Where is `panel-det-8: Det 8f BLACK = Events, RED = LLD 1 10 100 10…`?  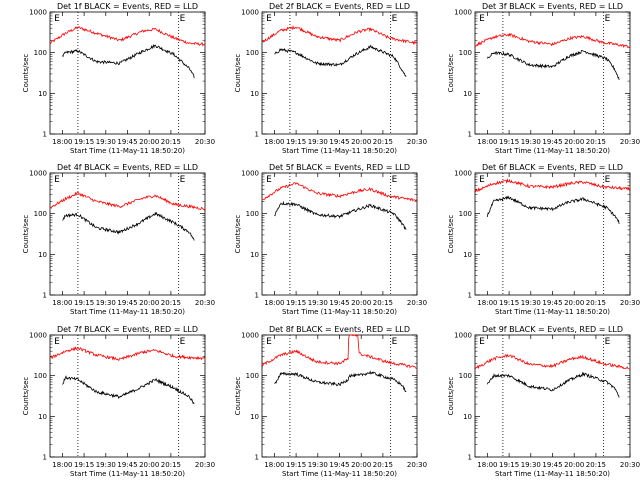
panel-det-8: Det 8f BLACK = Events, RED = LLD 1 10 100 10… is located at coordinates (330, 401).